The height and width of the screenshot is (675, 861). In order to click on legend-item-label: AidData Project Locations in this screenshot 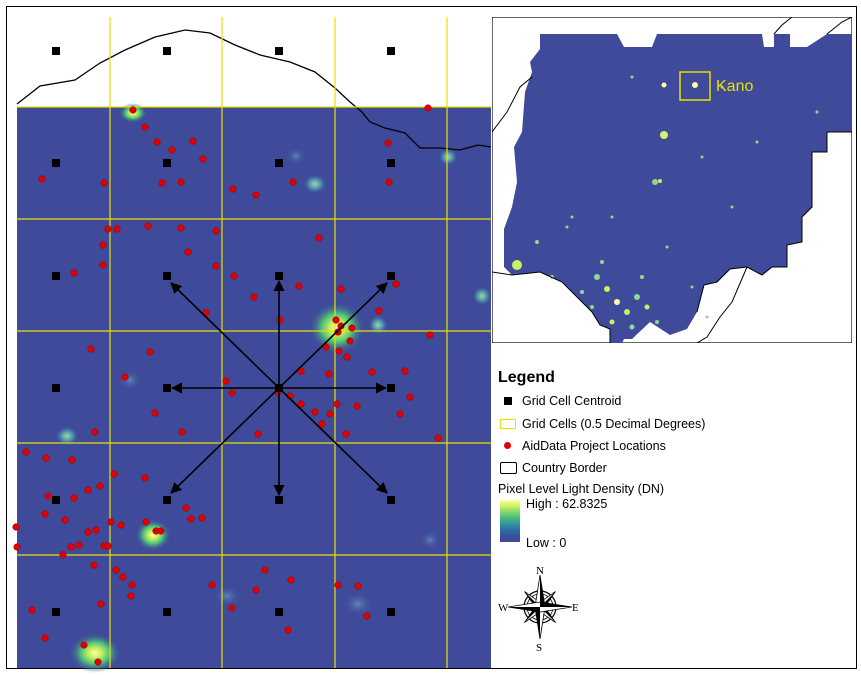, I will do `click(594, 446)`.